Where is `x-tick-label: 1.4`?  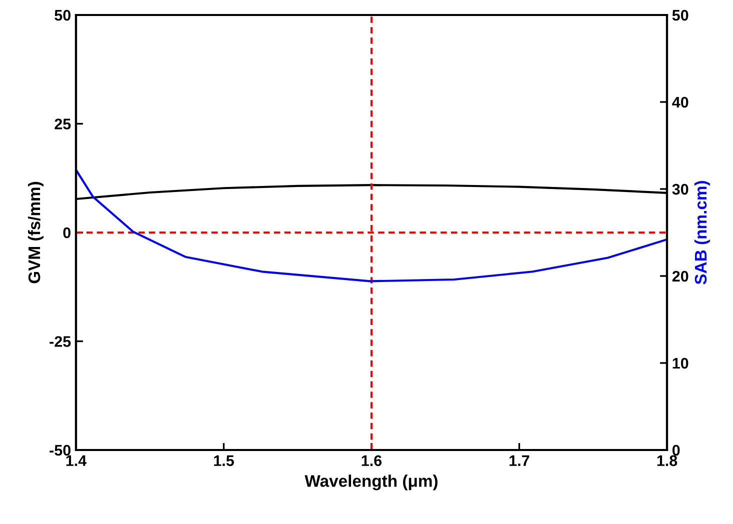 x-tick-label: 1.4 is located at coordinates (76, 460).